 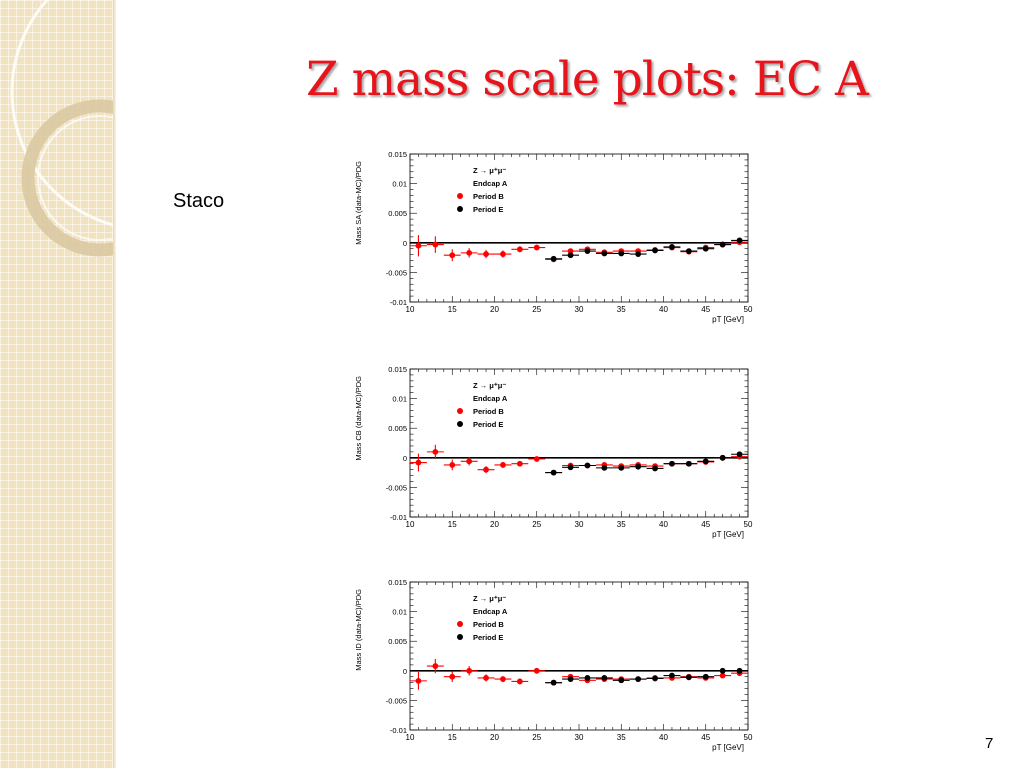 I want to click on y-tick-label: 0.005, so click(x=397, y=428).